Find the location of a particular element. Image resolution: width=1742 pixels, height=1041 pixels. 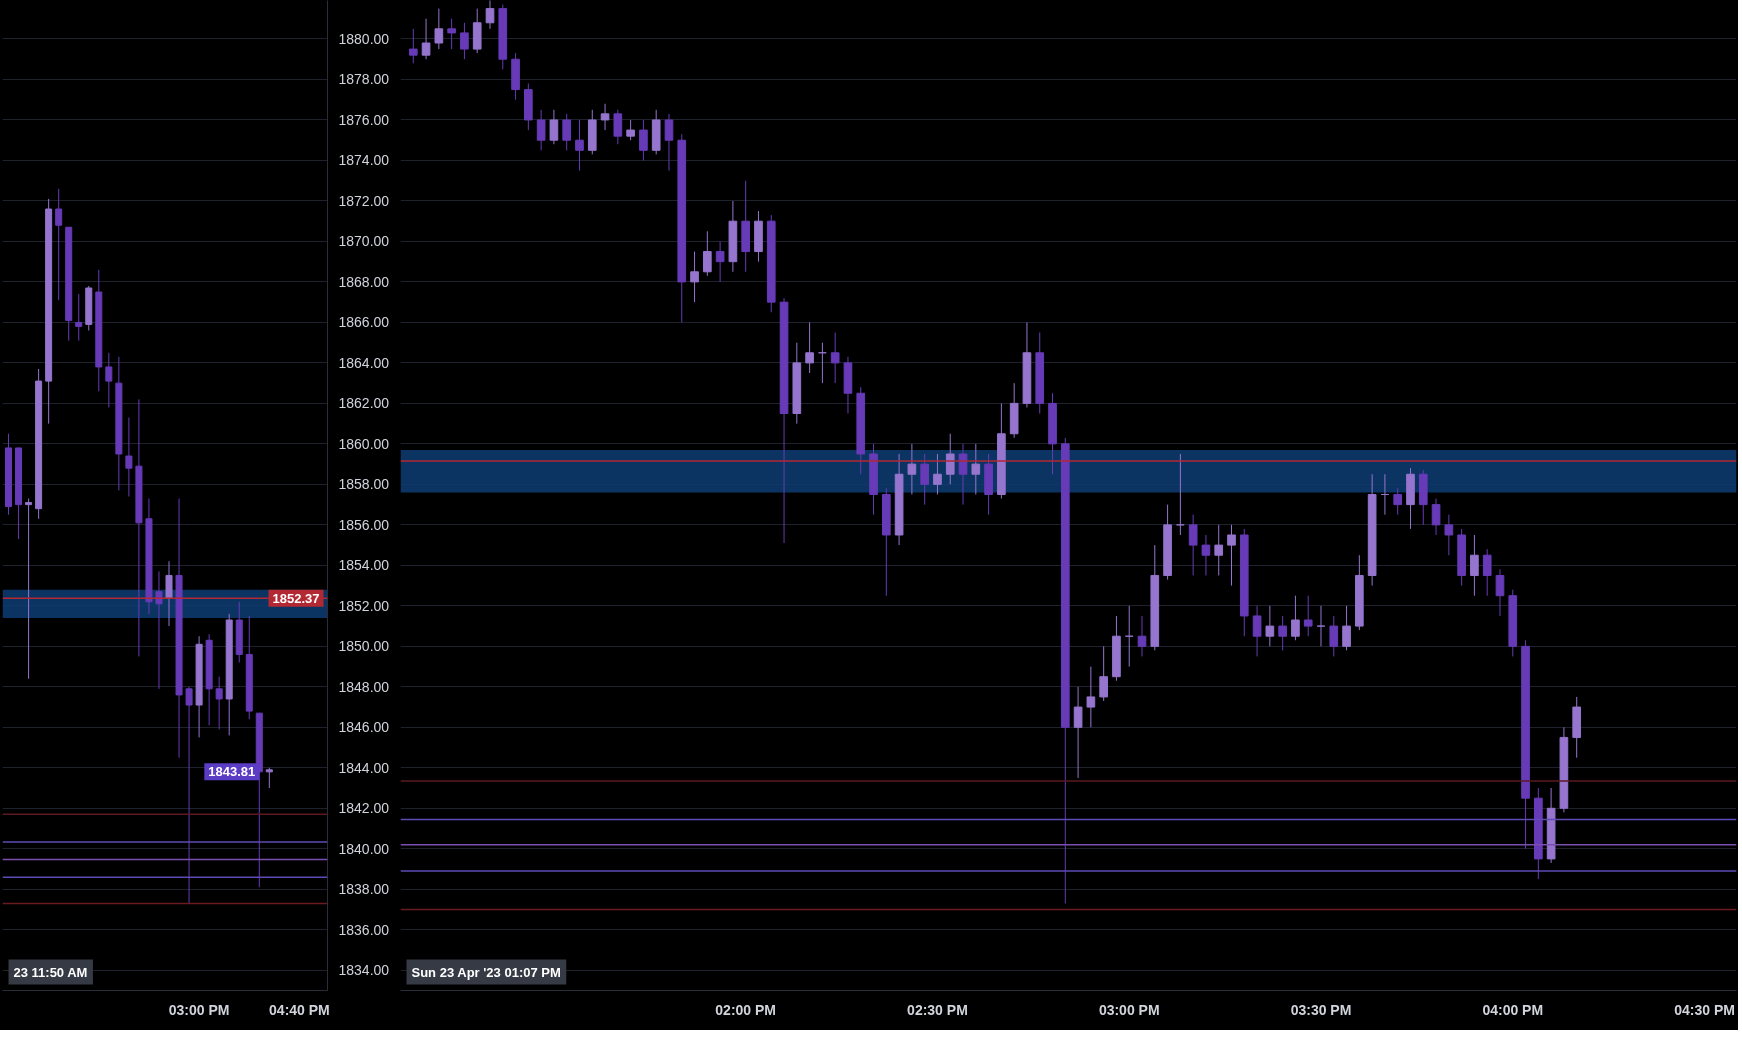

y-tick-label: 1842.00 is located at coordinates (364, 808).